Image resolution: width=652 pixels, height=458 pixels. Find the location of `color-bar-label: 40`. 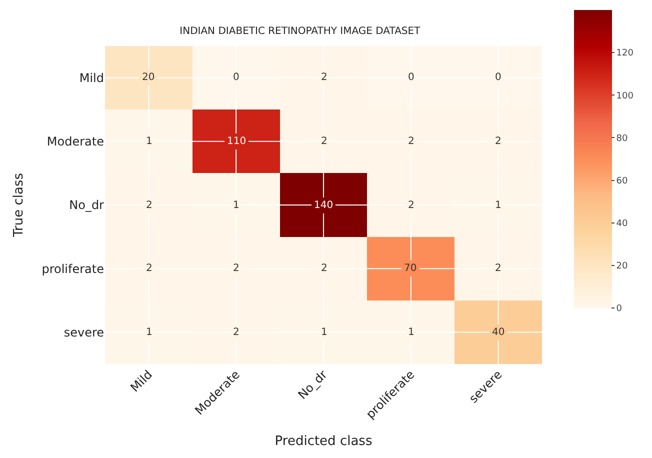

color-bar-label: 40 is located at coordinates (622, 224).